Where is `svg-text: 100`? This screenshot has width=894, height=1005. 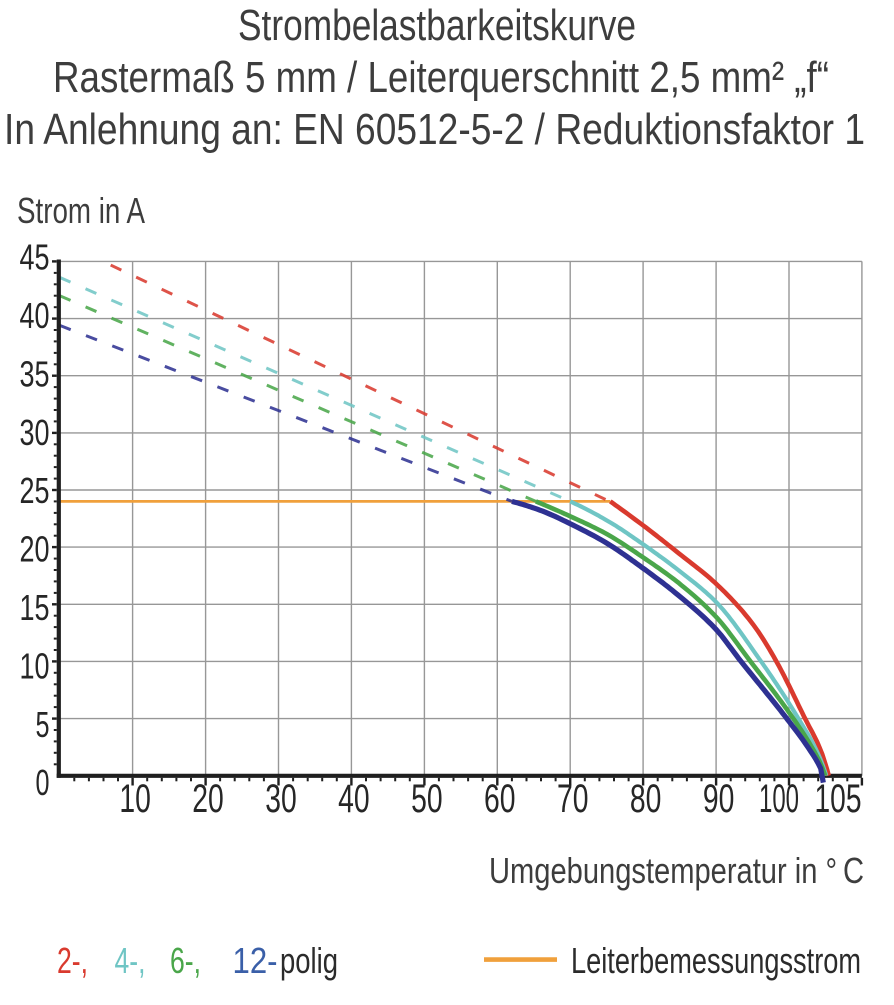 svg-text: 100 is located at coordinates (779, 799).